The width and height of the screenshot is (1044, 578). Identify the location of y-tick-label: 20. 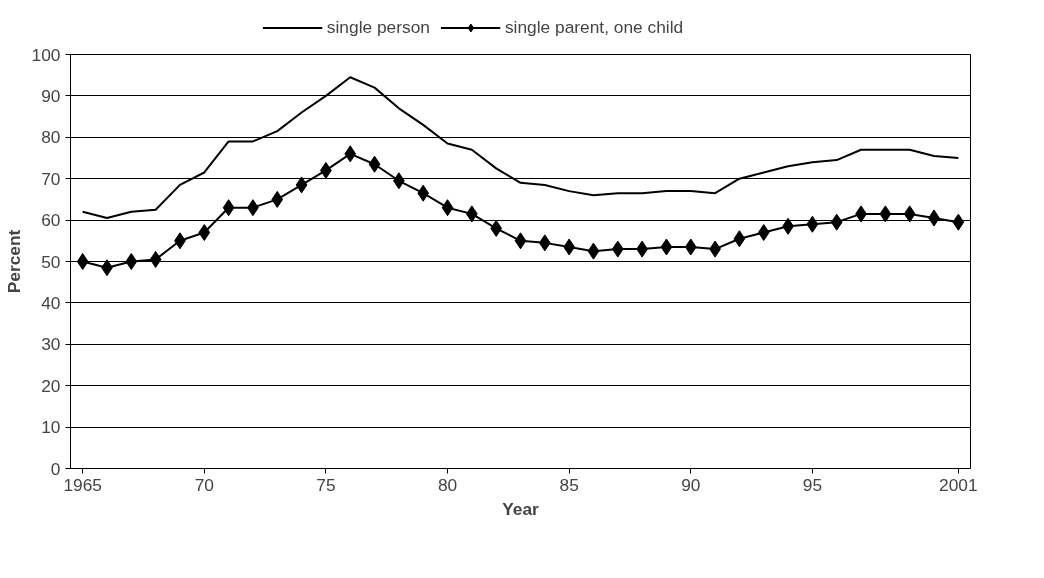
(51, 385).